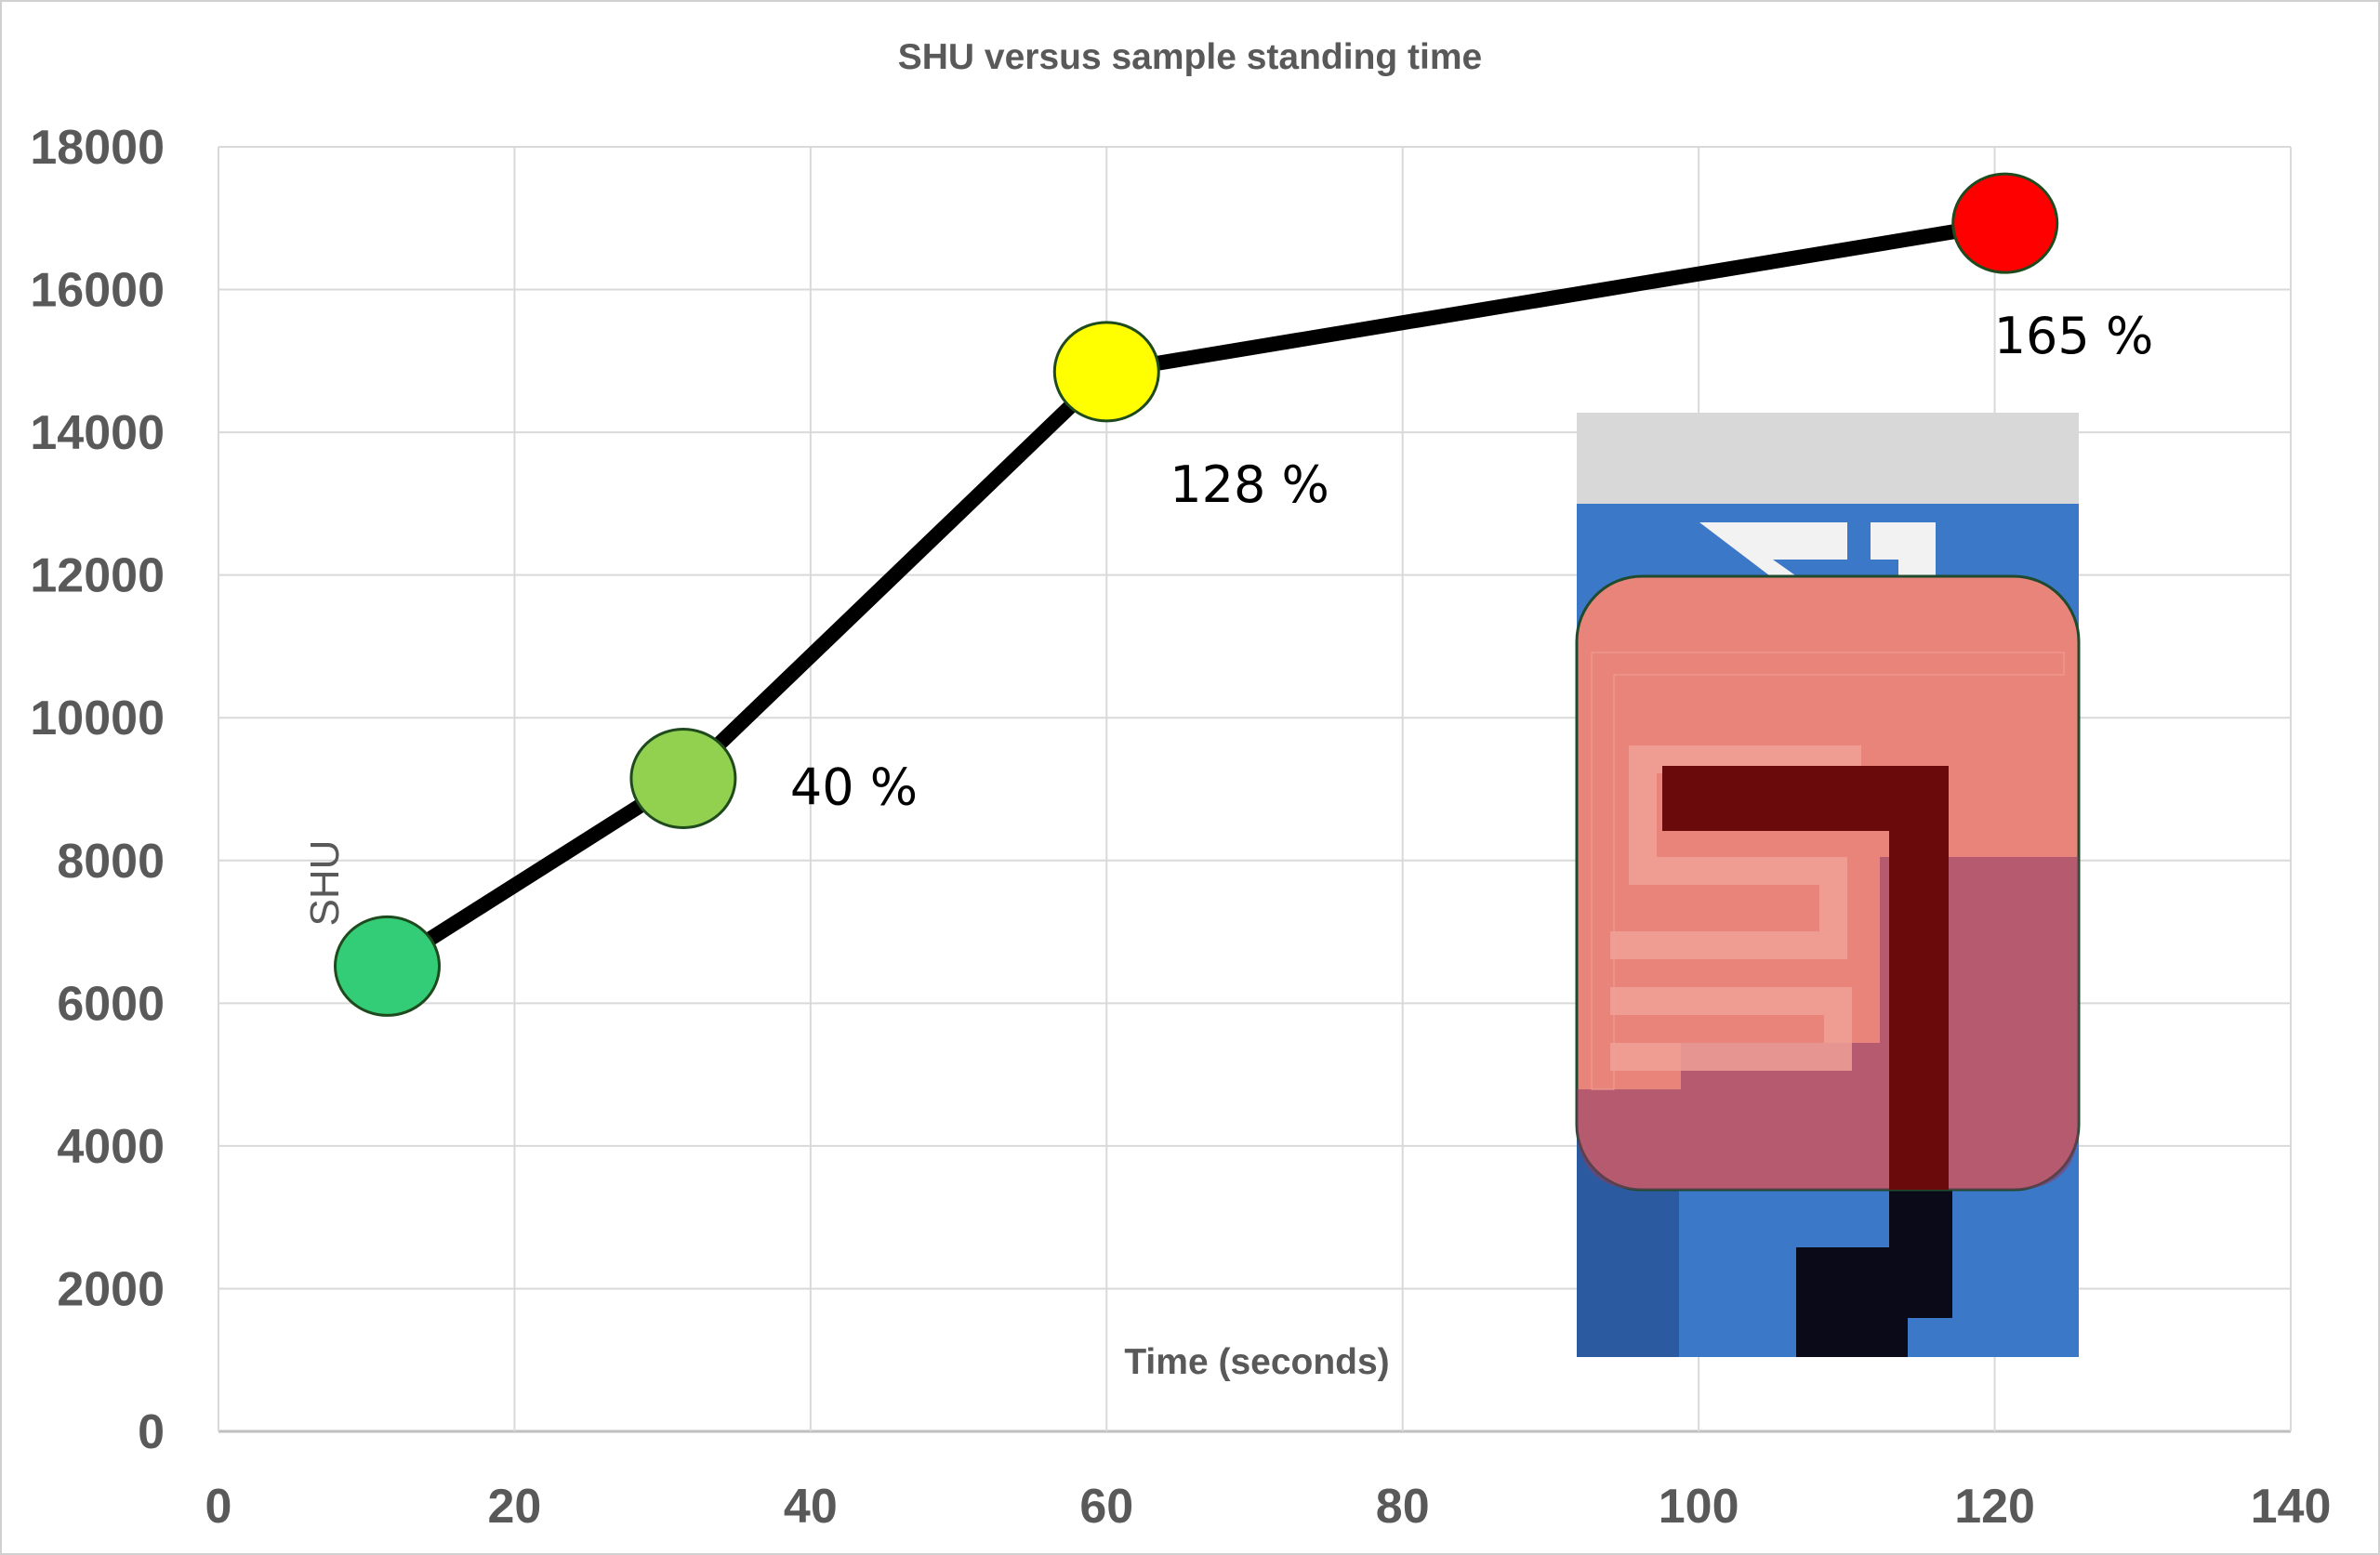 The image size is (2380, 1555). What do you see at coordinates (811, 1507) in the screenshot?
I see `x-tick-label: 40` at bounding box center [811, 1507].